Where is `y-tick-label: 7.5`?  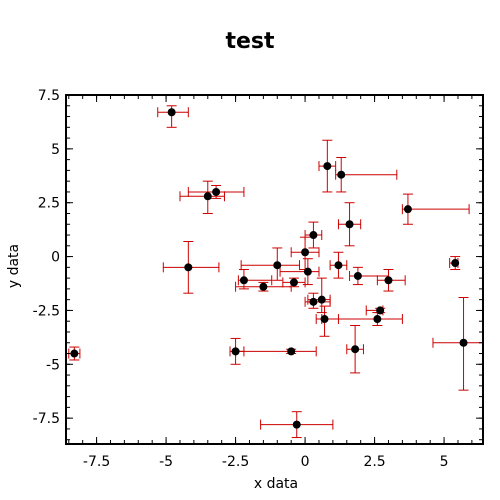 y-tick-label: 7.5 is located at coordinates (49, 96).